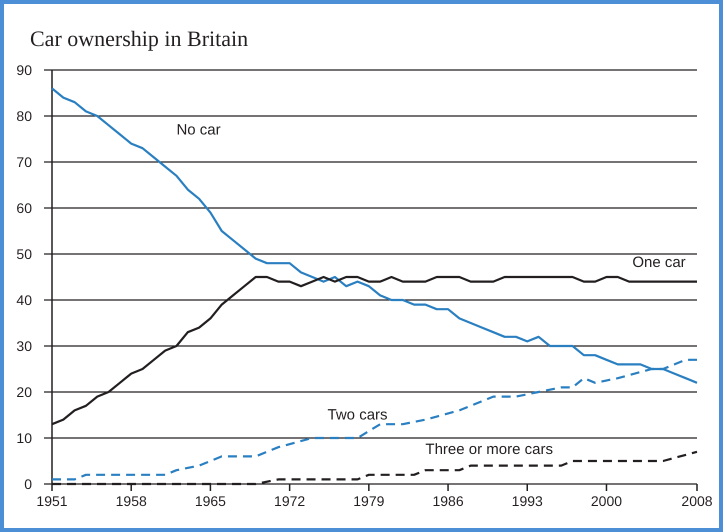  Describe the element at coordinates (24, 116) in the screenshot. I see `y-tick-label: 80` at that location.